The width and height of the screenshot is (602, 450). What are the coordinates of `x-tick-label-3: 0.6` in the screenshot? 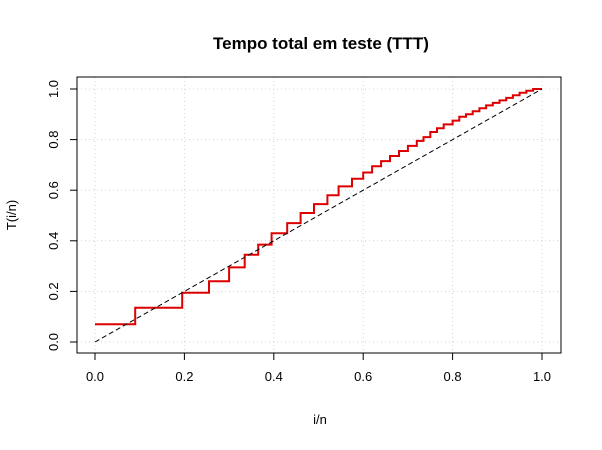 It's located at (363, 376).